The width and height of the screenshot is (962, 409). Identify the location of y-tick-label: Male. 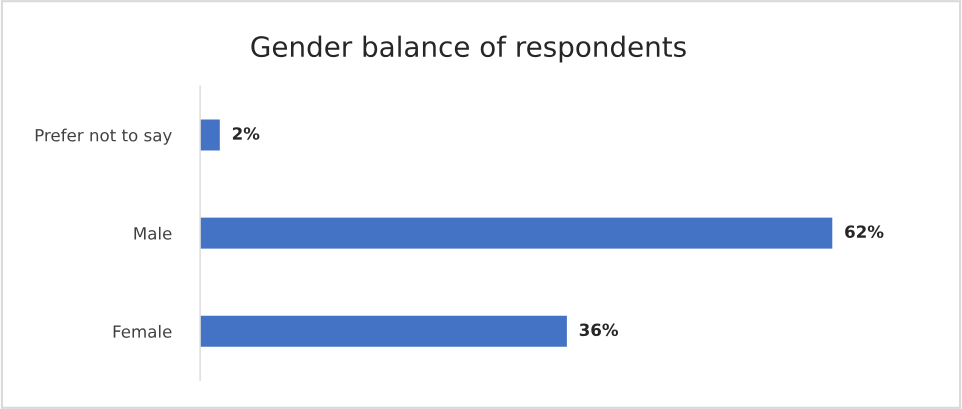
(153, 233).